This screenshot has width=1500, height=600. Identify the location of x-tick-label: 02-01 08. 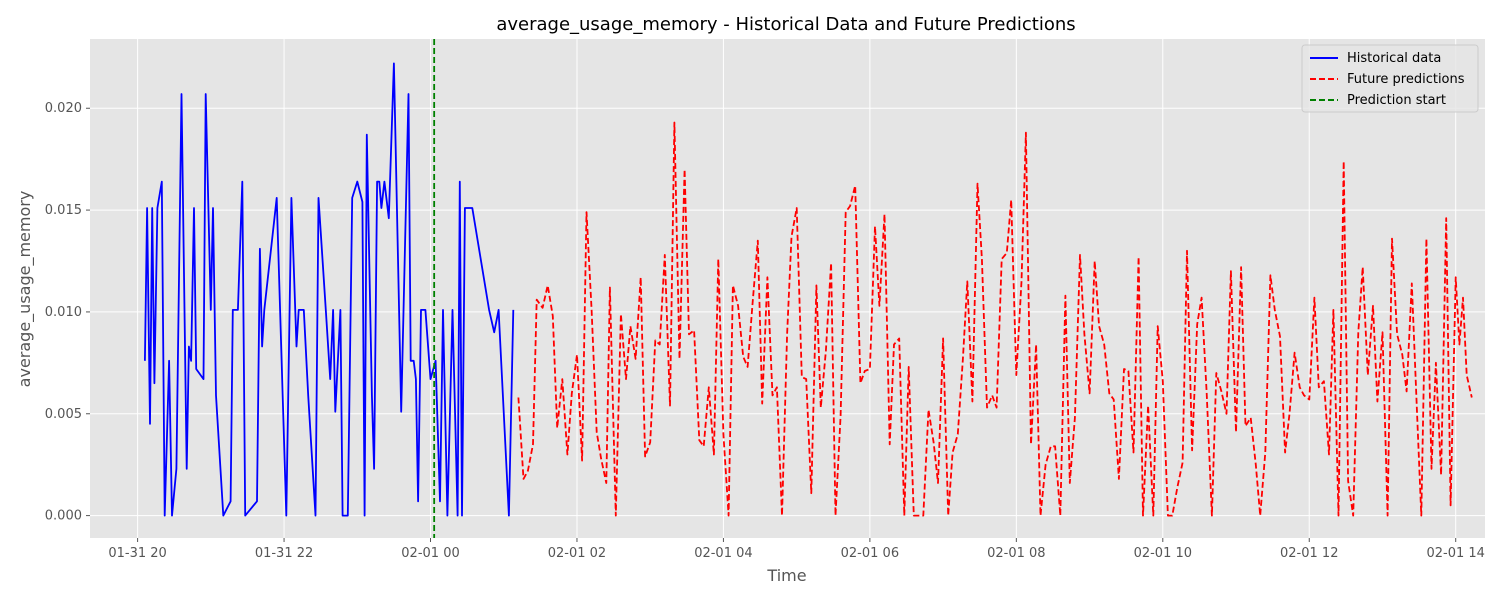
(1016, 553).